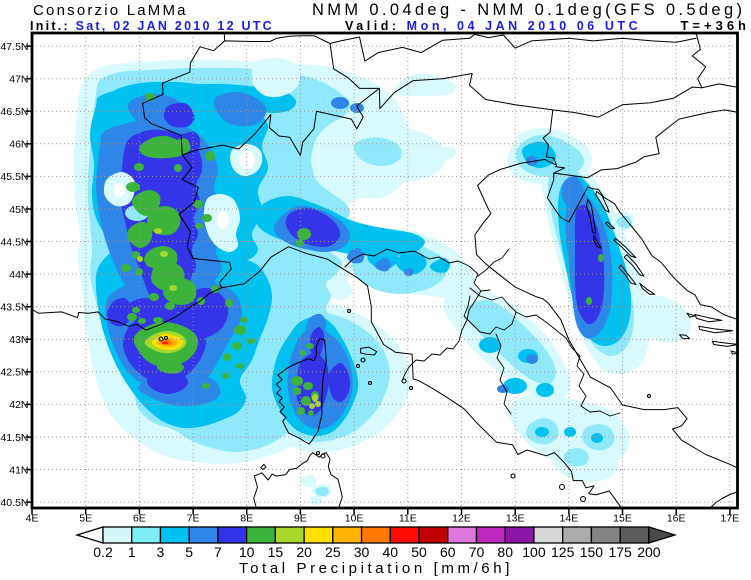 This screenshot has width=751, height=580. What do you see at coordinates (18, 340) in the screenshot?
I see `svg-text: 43N` at bounding box center [18, 340].